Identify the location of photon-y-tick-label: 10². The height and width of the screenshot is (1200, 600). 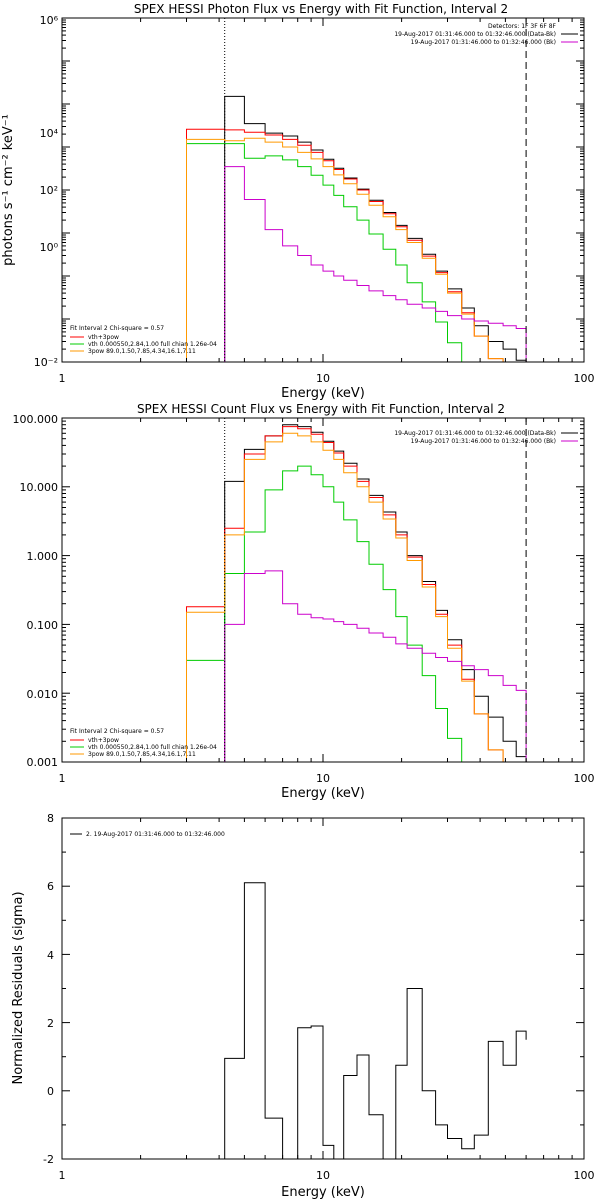
(49, 190).